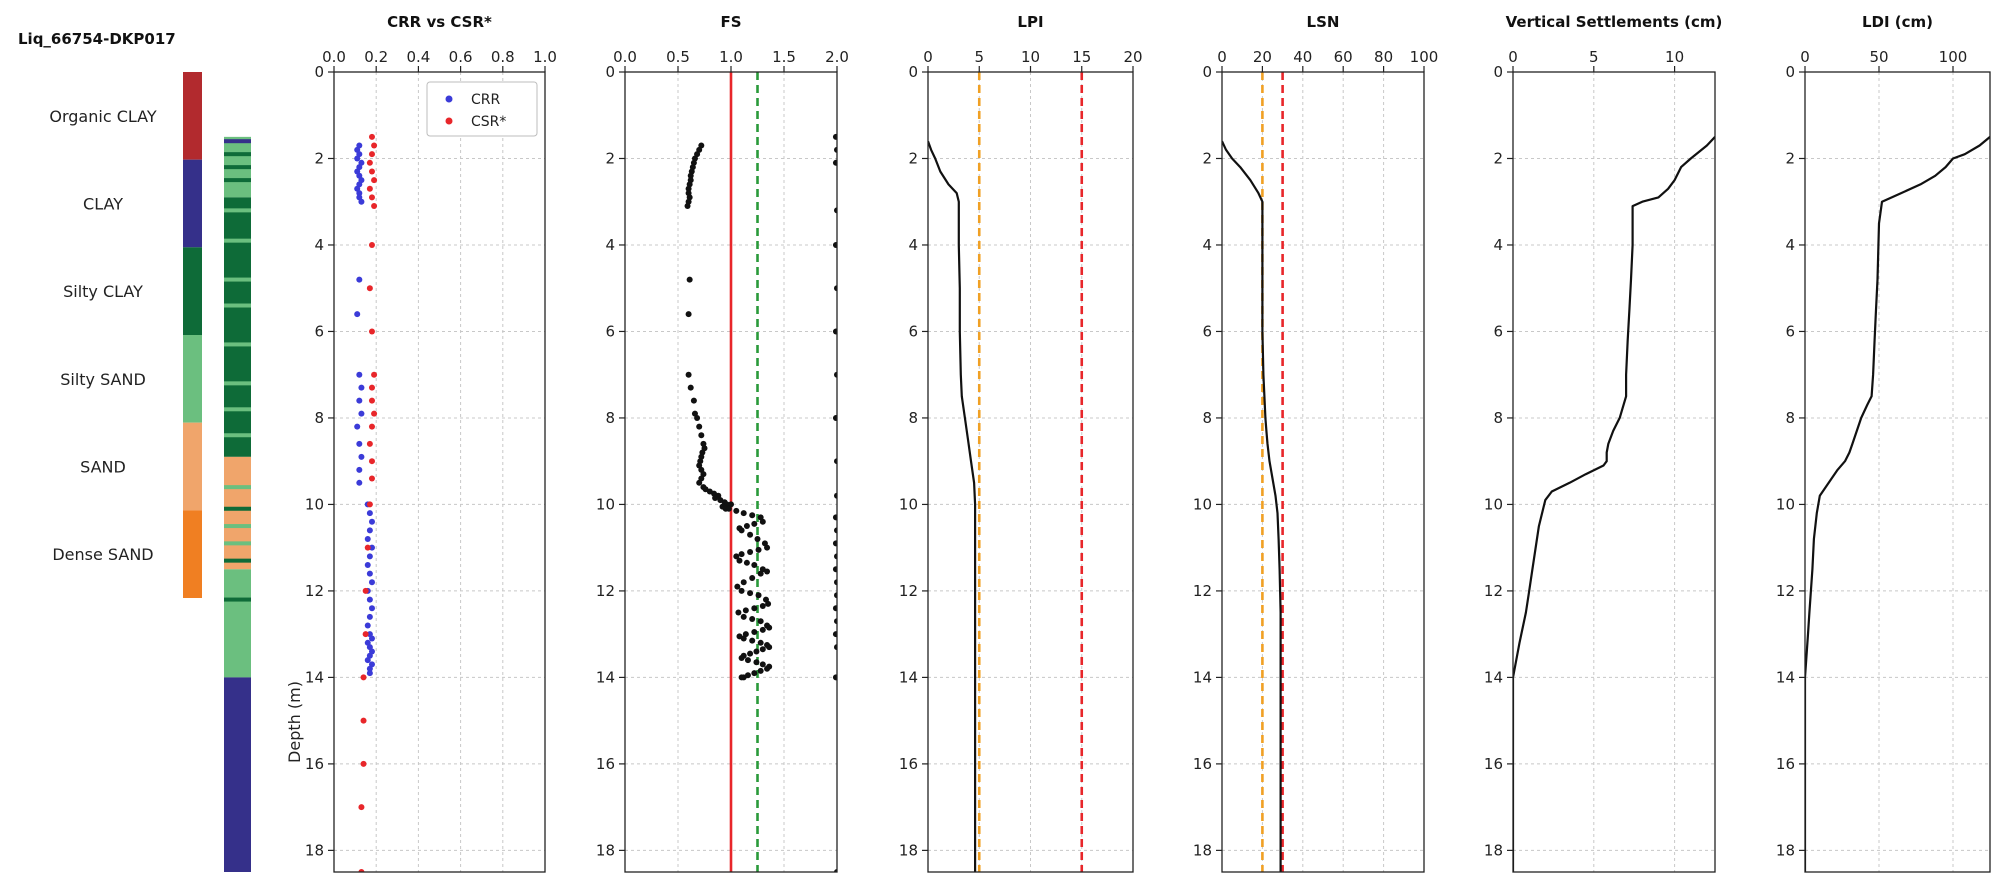  I want to click on legend-band-label: CLAY, so click(103, 204).